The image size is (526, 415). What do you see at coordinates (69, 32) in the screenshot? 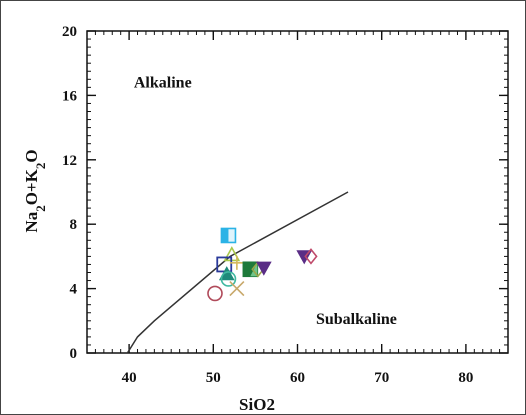
I see `y-tick-label: 20` at bounding box center [69, 32].